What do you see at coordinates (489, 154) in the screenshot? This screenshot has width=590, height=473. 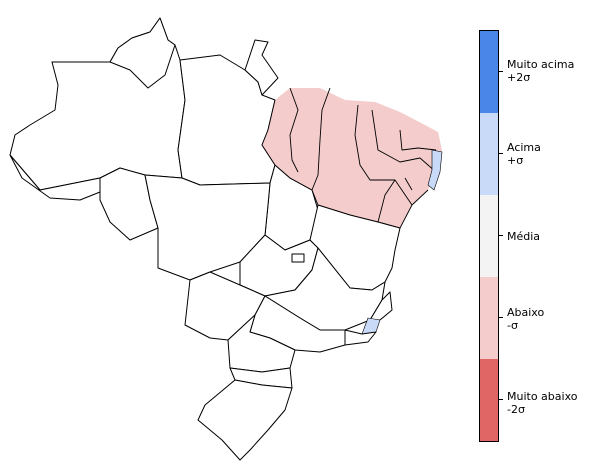 I see `legend-swatch-acima` at bounding box center [489, 154].